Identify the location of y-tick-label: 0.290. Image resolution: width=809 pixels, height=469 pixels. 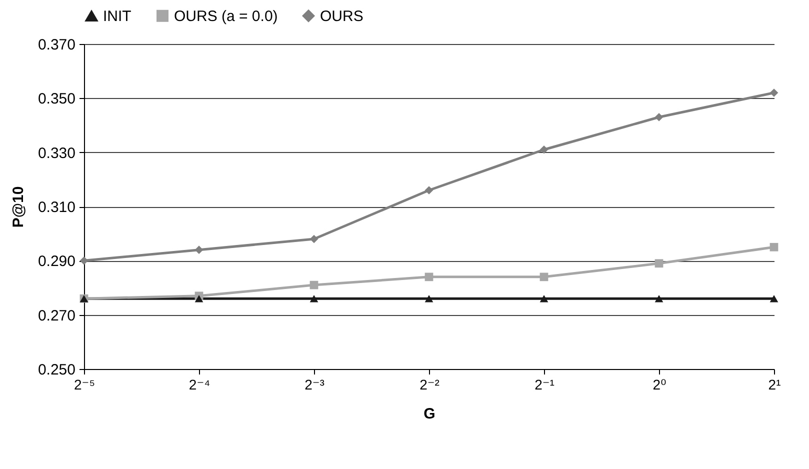
(57, 261).